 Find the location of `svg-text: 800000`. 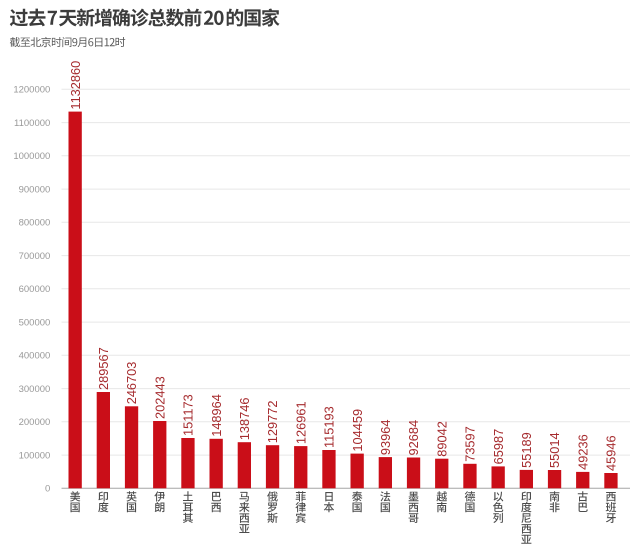

svg-text: 800000 is located at coordinates (35, 223).